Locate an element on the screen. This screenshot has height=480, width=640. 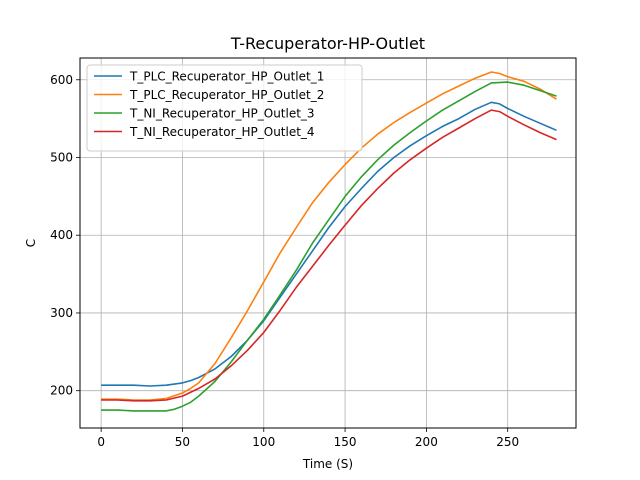
legend-label-1: T_PLC_Recuperator_HP_Outlet_1 is located at coordinates (226, 77).